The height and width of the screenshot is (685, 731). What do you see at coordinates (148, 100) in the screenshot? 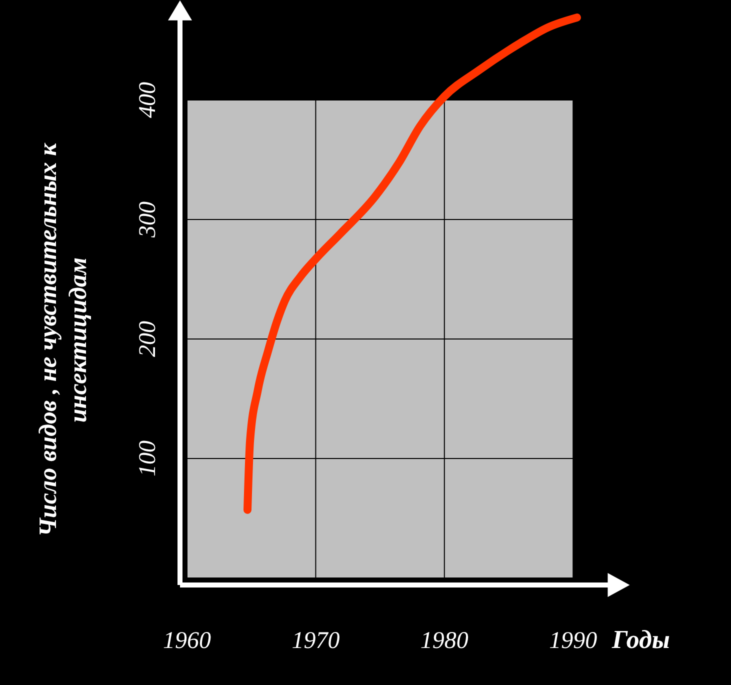
I see `y-tick-label: 400` at bounding box center [148, 100].